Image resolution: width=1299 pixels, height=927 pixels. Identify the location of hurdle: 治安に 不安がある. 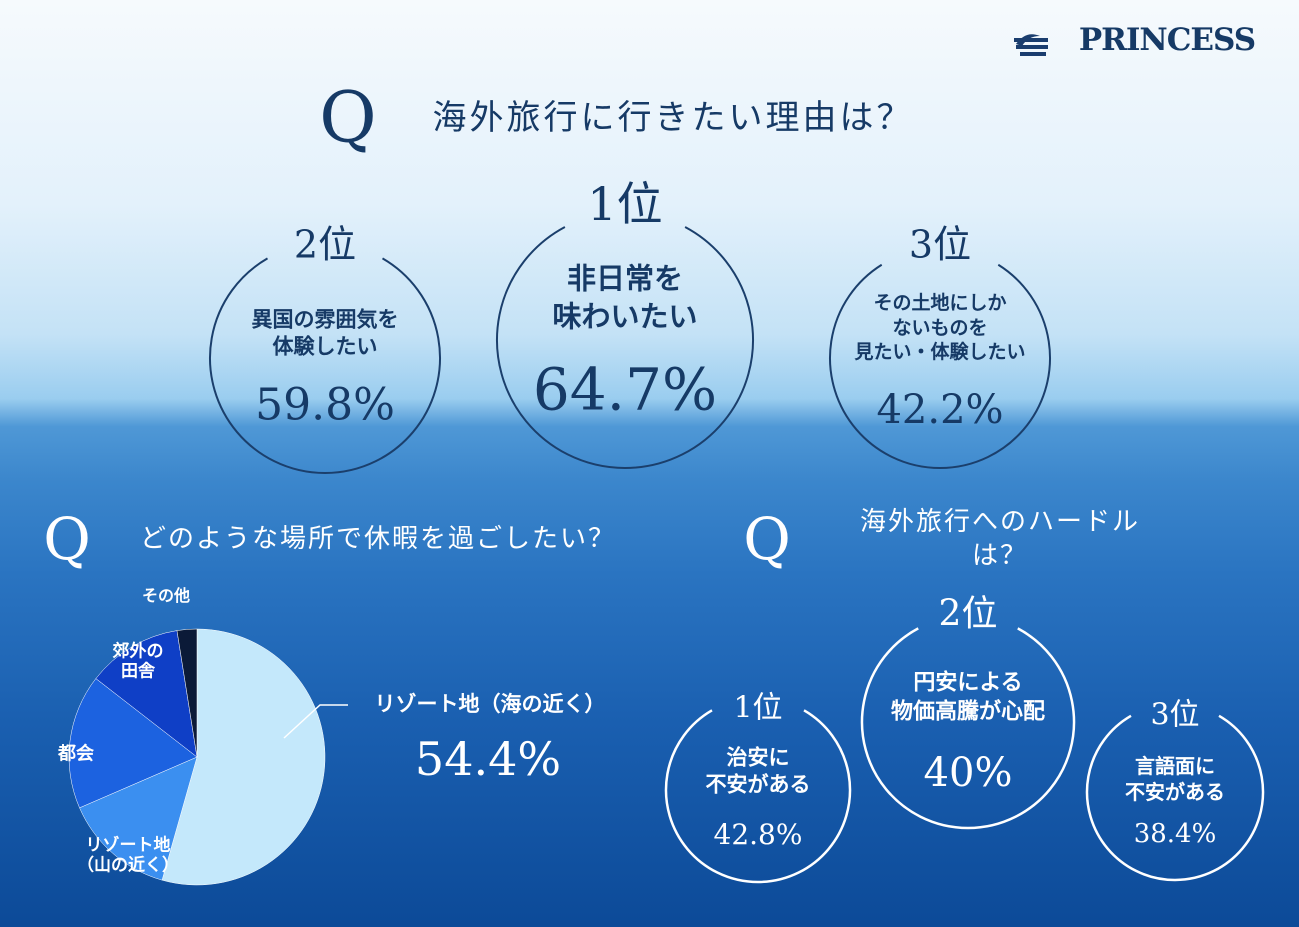
(758, 770).